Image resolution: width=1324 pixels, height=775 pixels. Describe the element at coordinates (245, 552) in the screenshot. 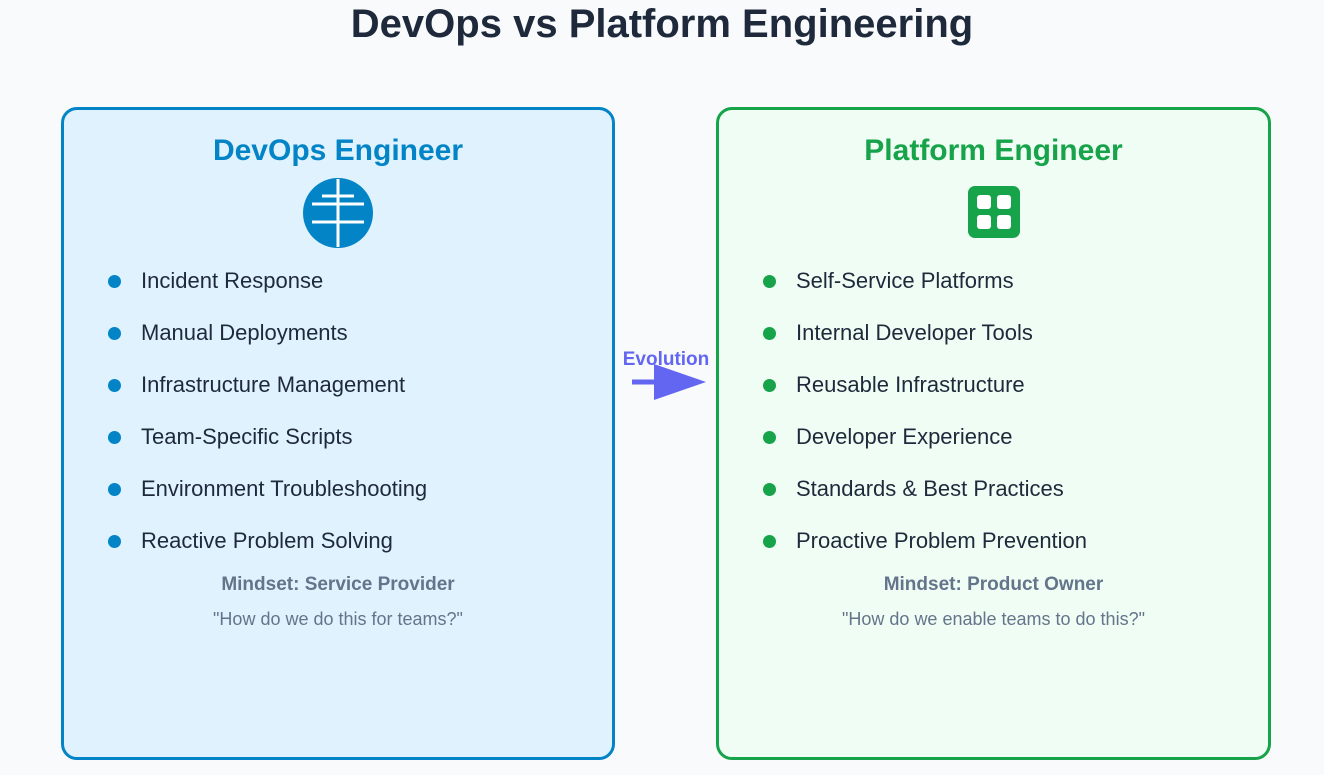

I see `list-item: Reactive Problem Solving` at that location.